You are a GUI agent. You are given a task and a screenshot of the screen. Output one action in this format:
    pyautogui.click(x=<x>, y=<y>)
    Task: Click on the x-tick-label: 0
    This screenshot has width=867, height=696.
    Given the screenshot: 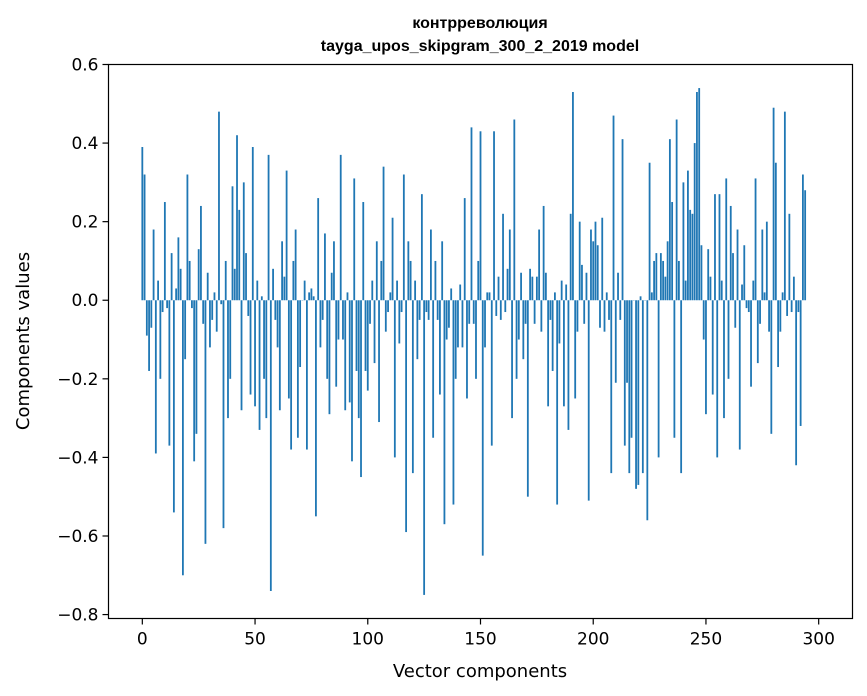 What is the action you would take?
    pyautogui.click(x=142, y=640)
    